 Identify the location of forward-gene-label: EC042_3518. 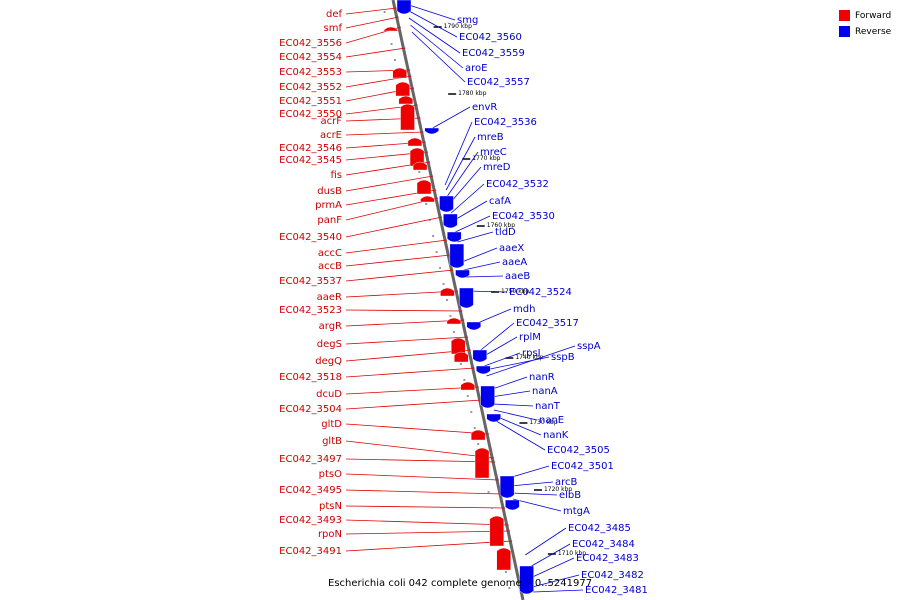
(310, 377).